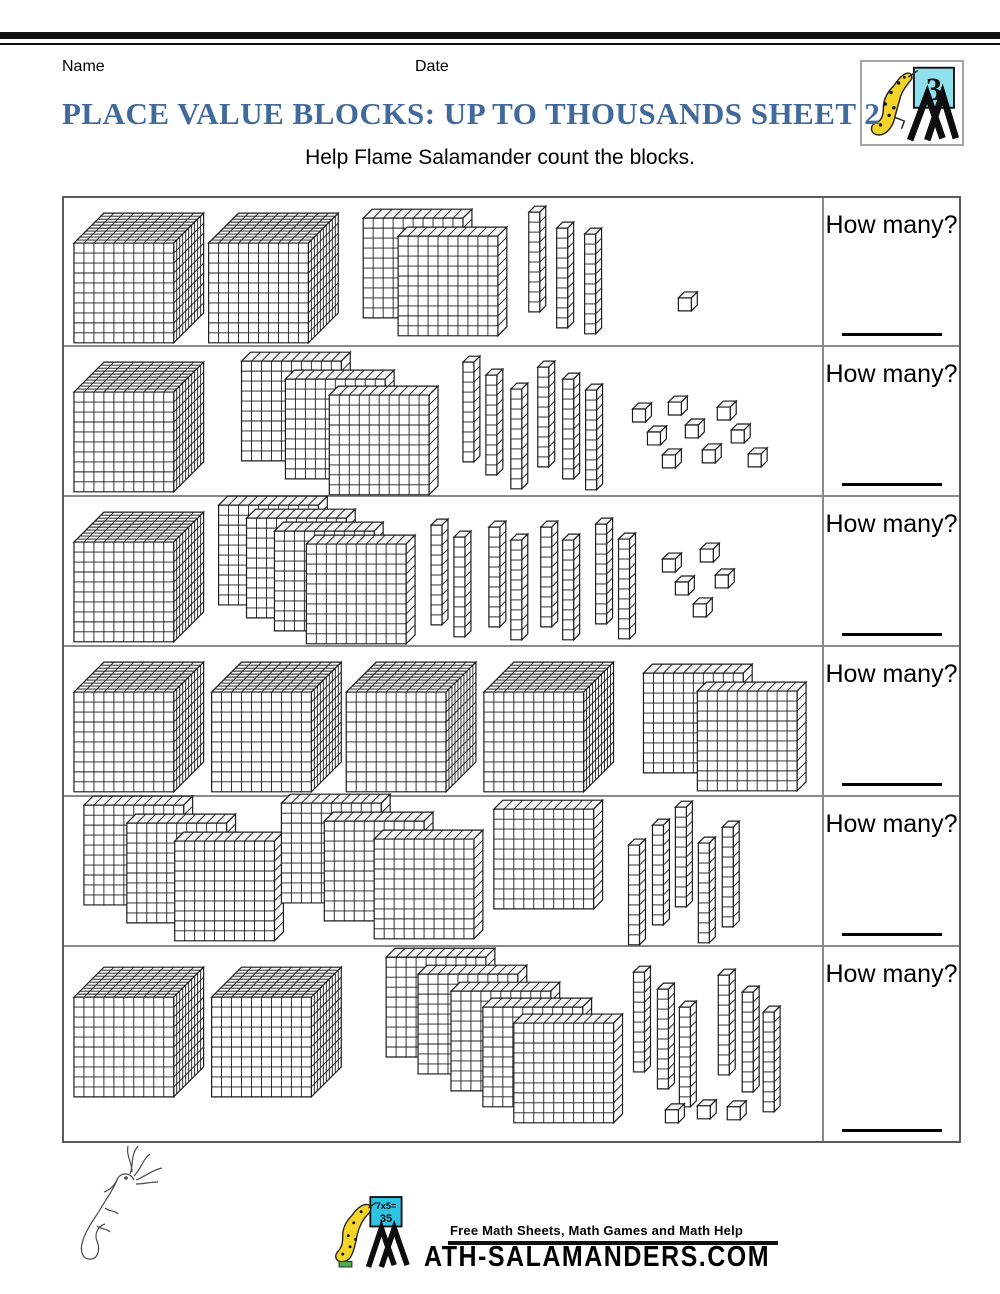 This screenshot has width=1000, height=1294. What do you see at coordinates (121, 1202) in the screenshot?
I see `flame-salamander-drawing` at bounding box center [121, 1202].